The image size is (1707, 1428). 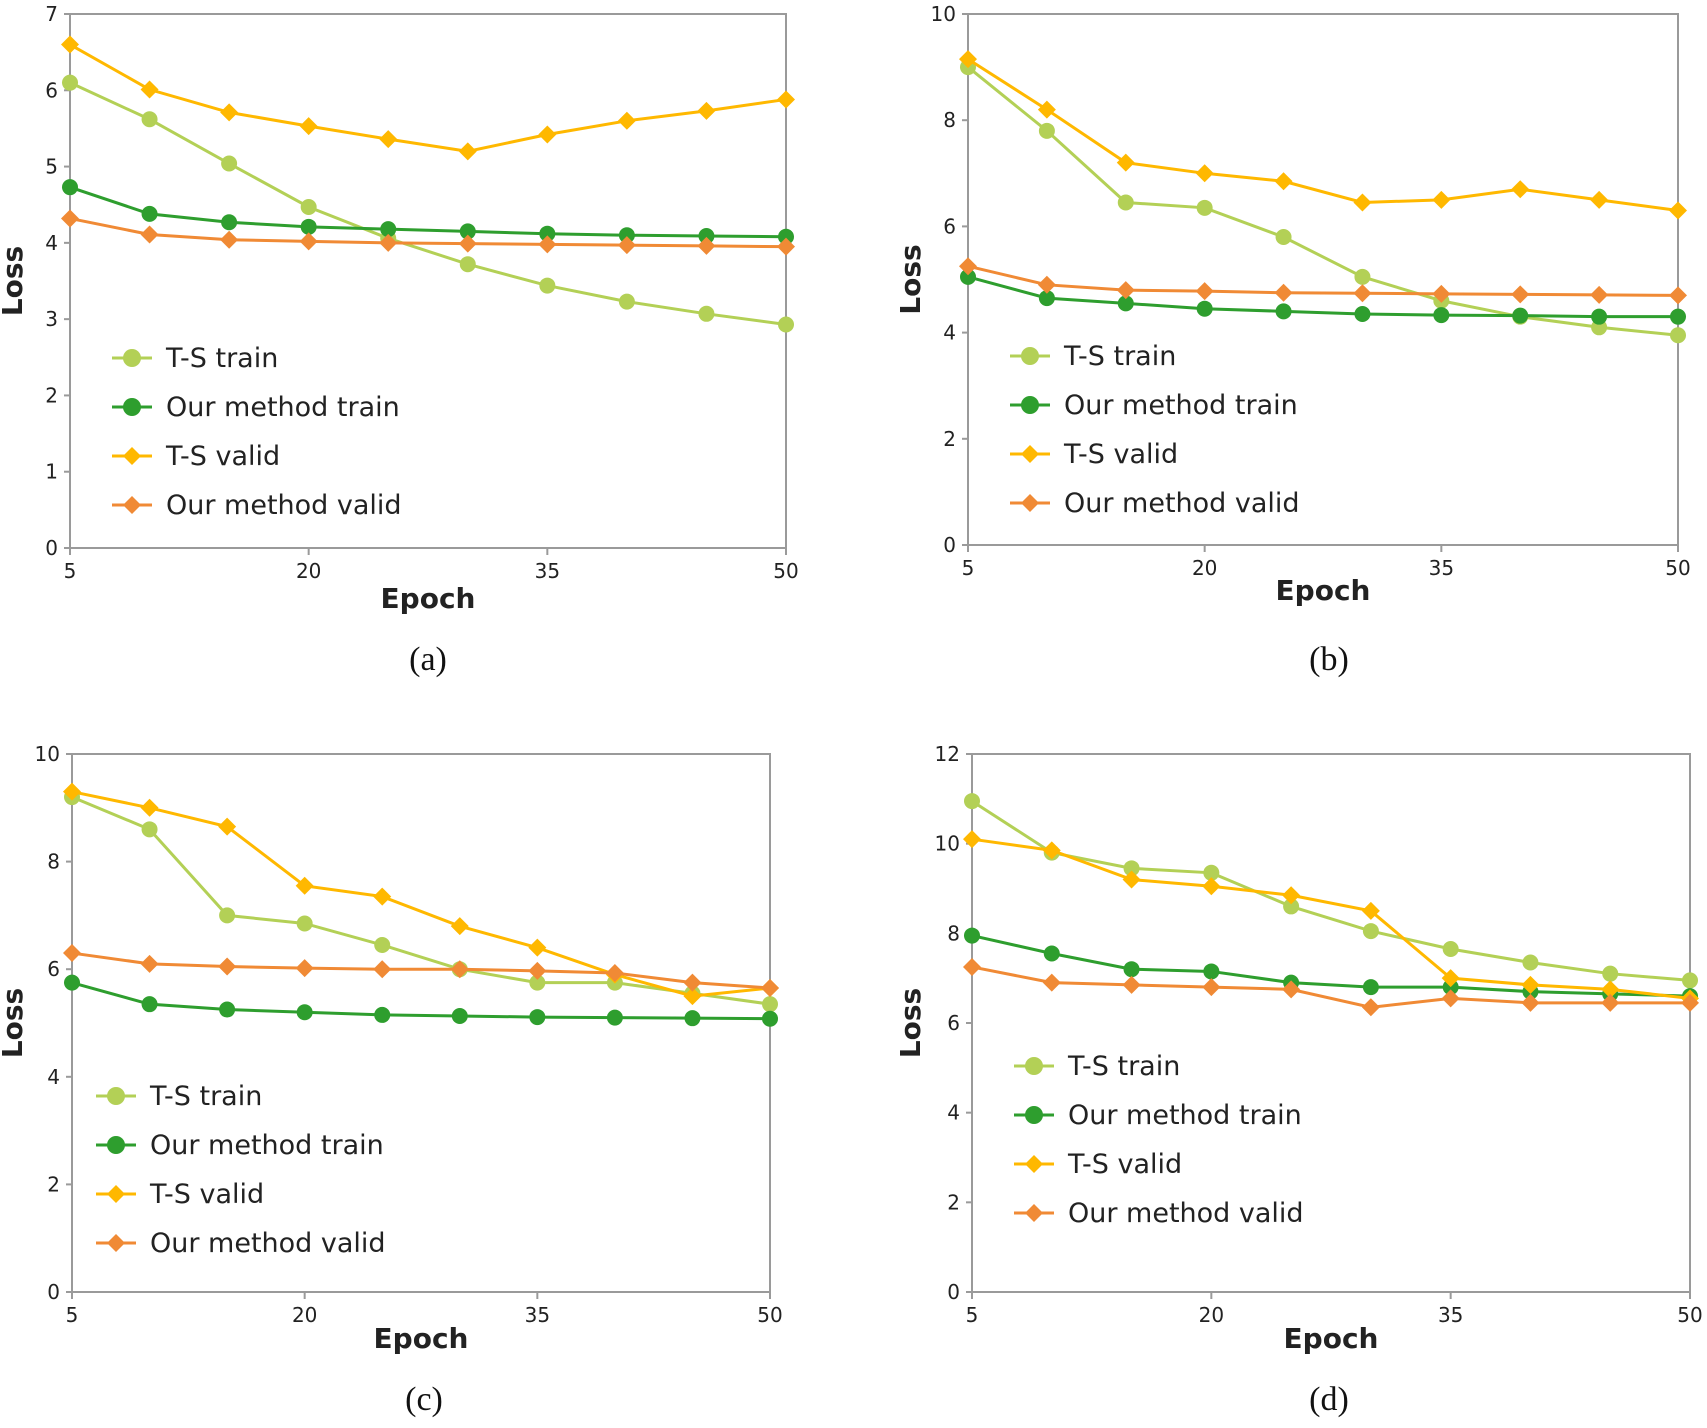 I want to click on x-tick-label: 35, so click(x=1450, y=1315).